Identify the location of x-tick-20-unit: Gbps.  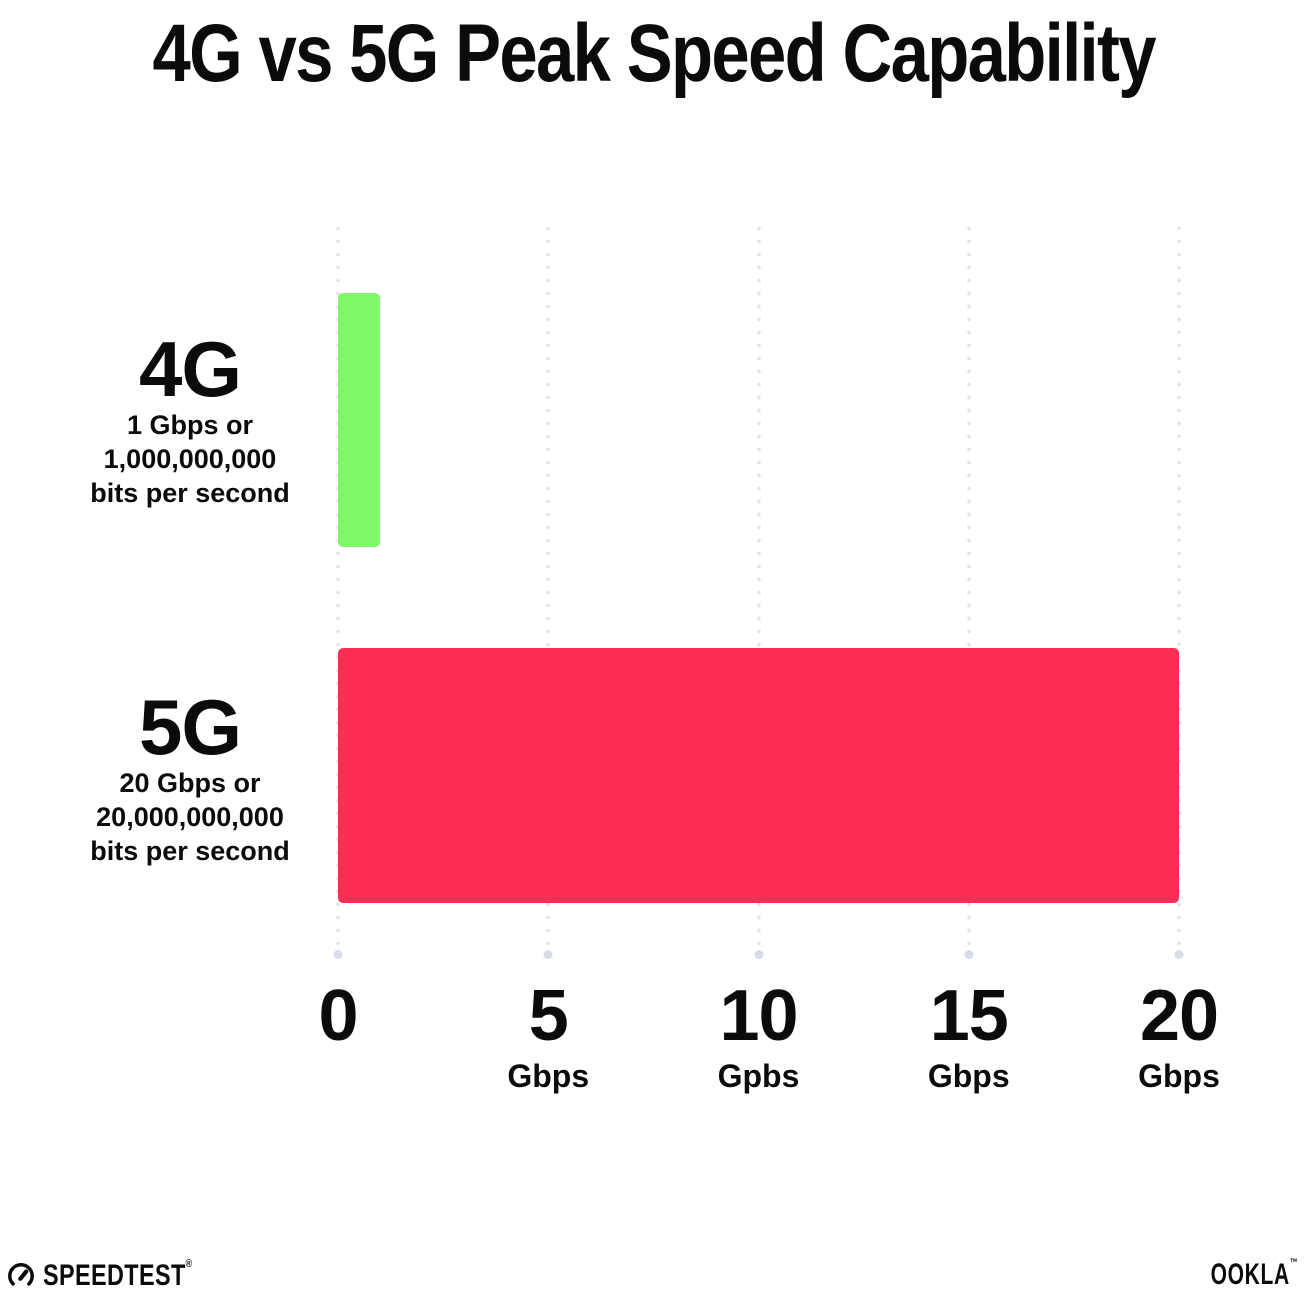
(1179, 1076).